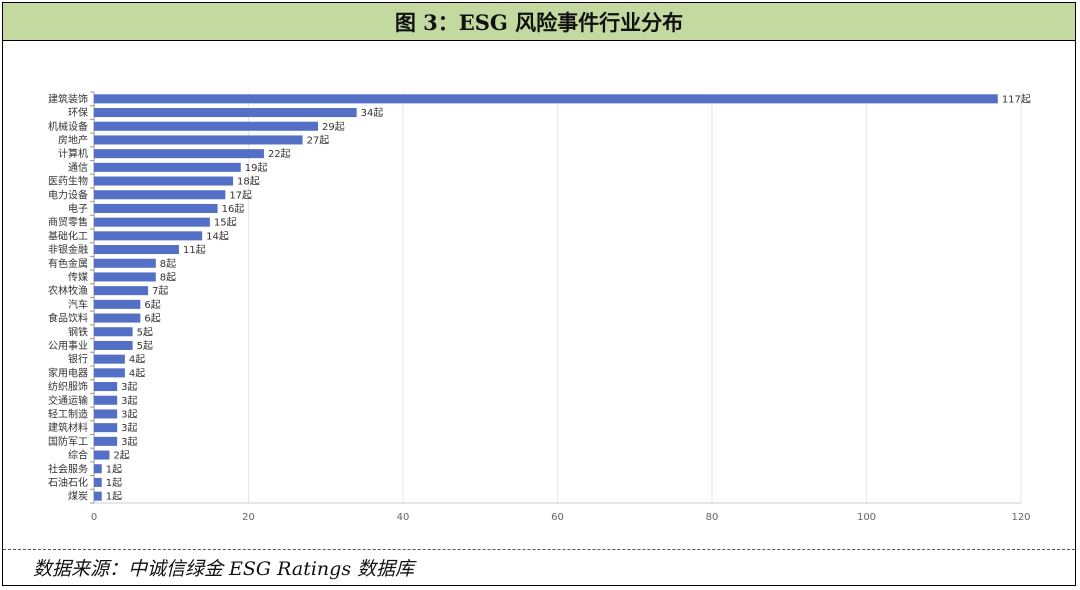 This screenshot has height=590, width=1080. What do you see at coordinates (224, 569) in the screenshot?
I see `source-note: 数据来源：中诚信绿金 ESG Ratings 数据库` at bounding box center [224, 569].